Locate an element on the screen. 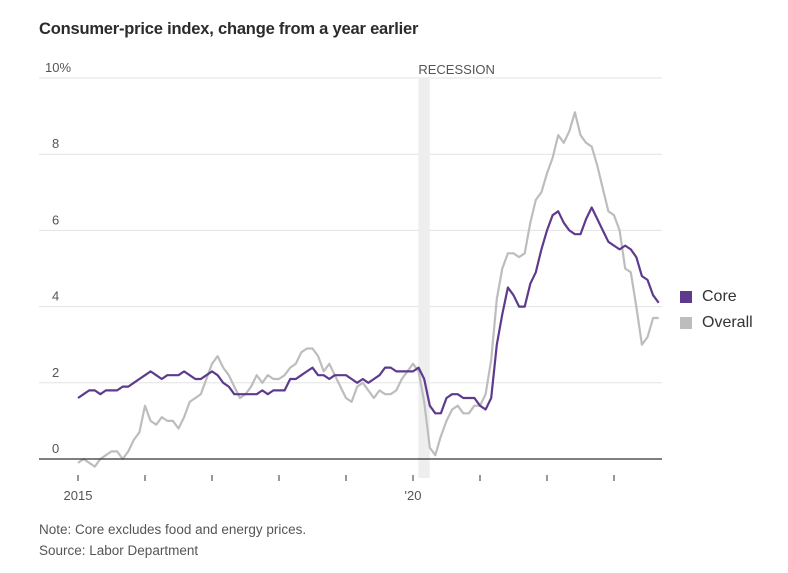 This screenshot has width=788, height=573. y-tick-label: 8 is located at coordinates (55, 143).